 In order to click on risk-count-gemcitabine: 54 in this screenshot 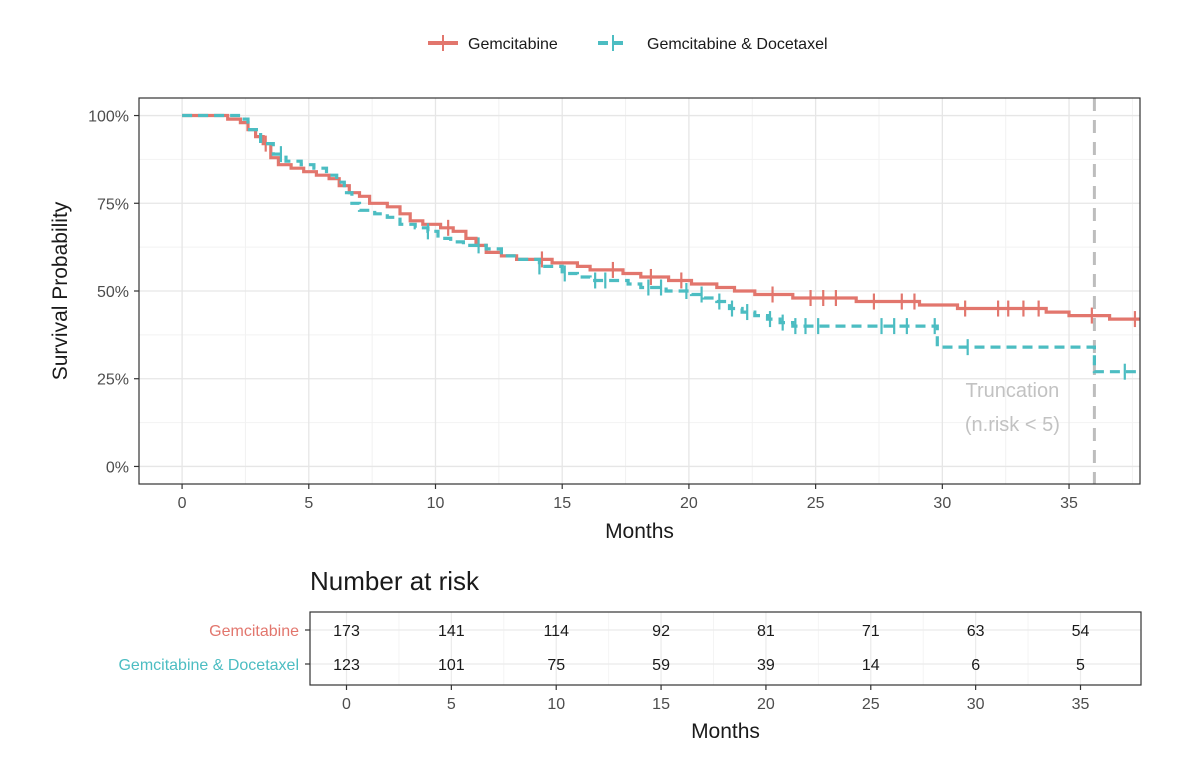, I will do `click(1081, 631)`.